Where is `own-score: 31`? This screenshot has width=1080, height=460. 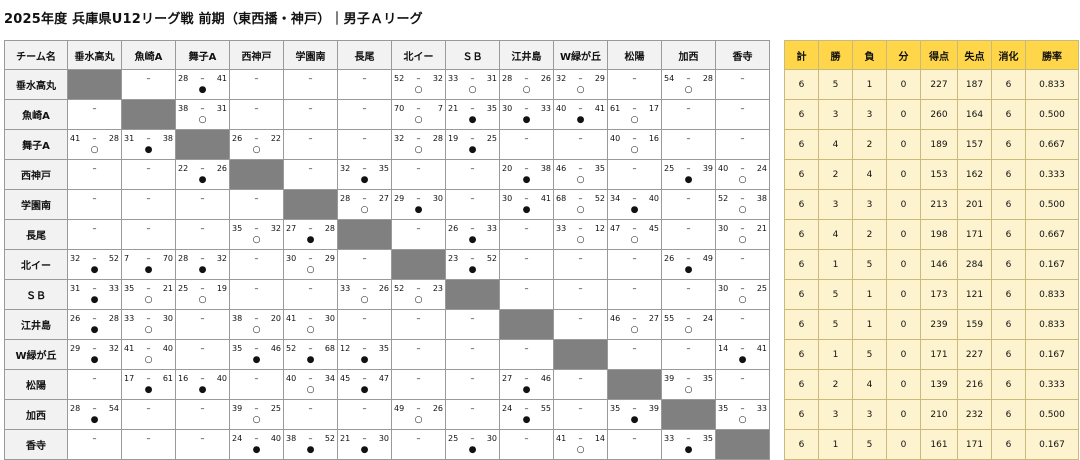 own-score: 31 is located at coordinates (75, 288).